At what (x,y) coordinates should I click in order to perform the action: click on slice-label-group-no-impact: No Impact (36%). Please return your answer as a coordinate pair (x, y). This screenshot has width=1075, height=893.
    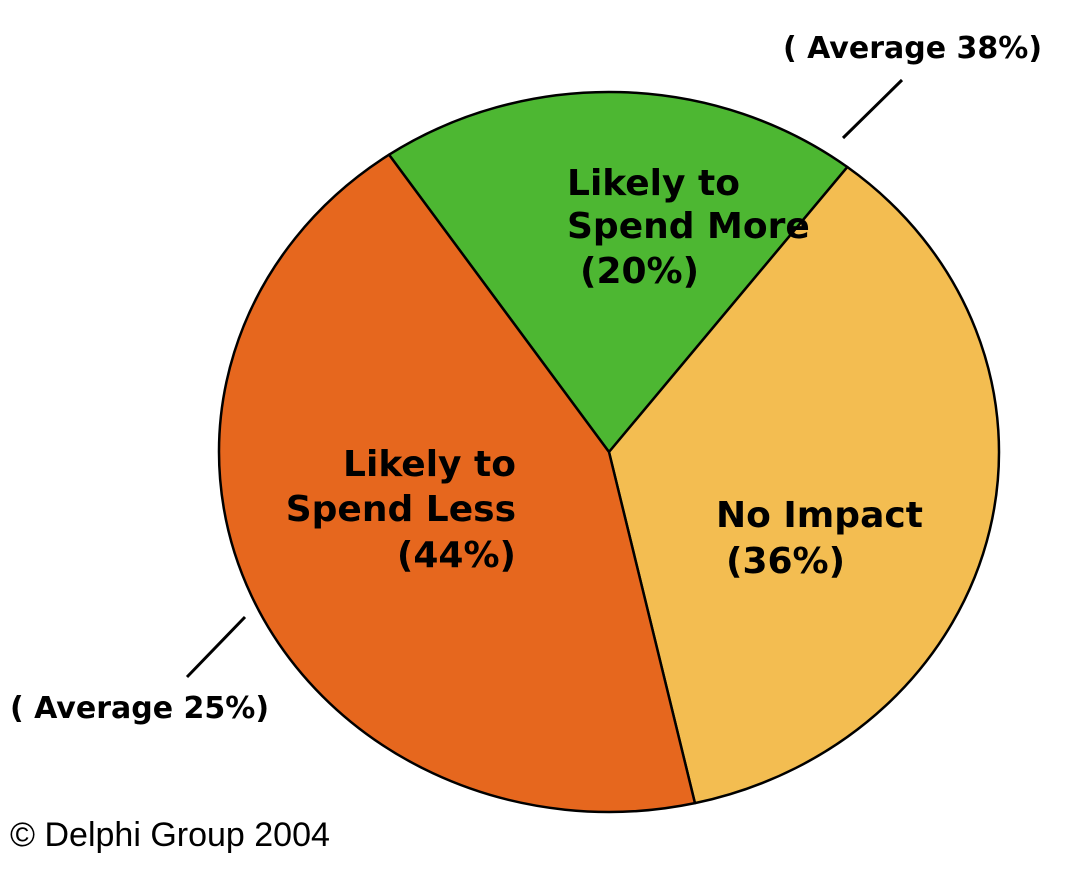
    Looking at the image, I should click on (819, 538).